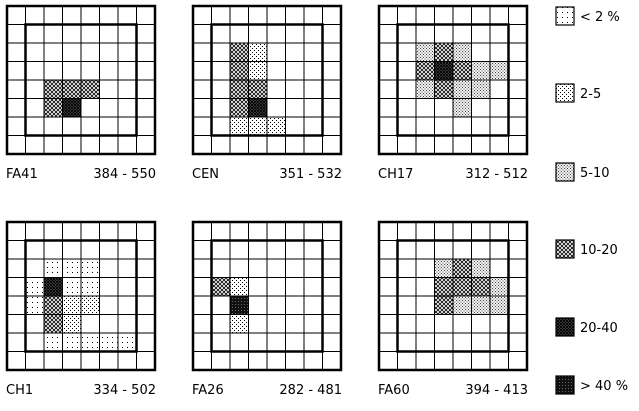  I want to click on panel-ch17: CH17 312 - 512, so click(453, 93).